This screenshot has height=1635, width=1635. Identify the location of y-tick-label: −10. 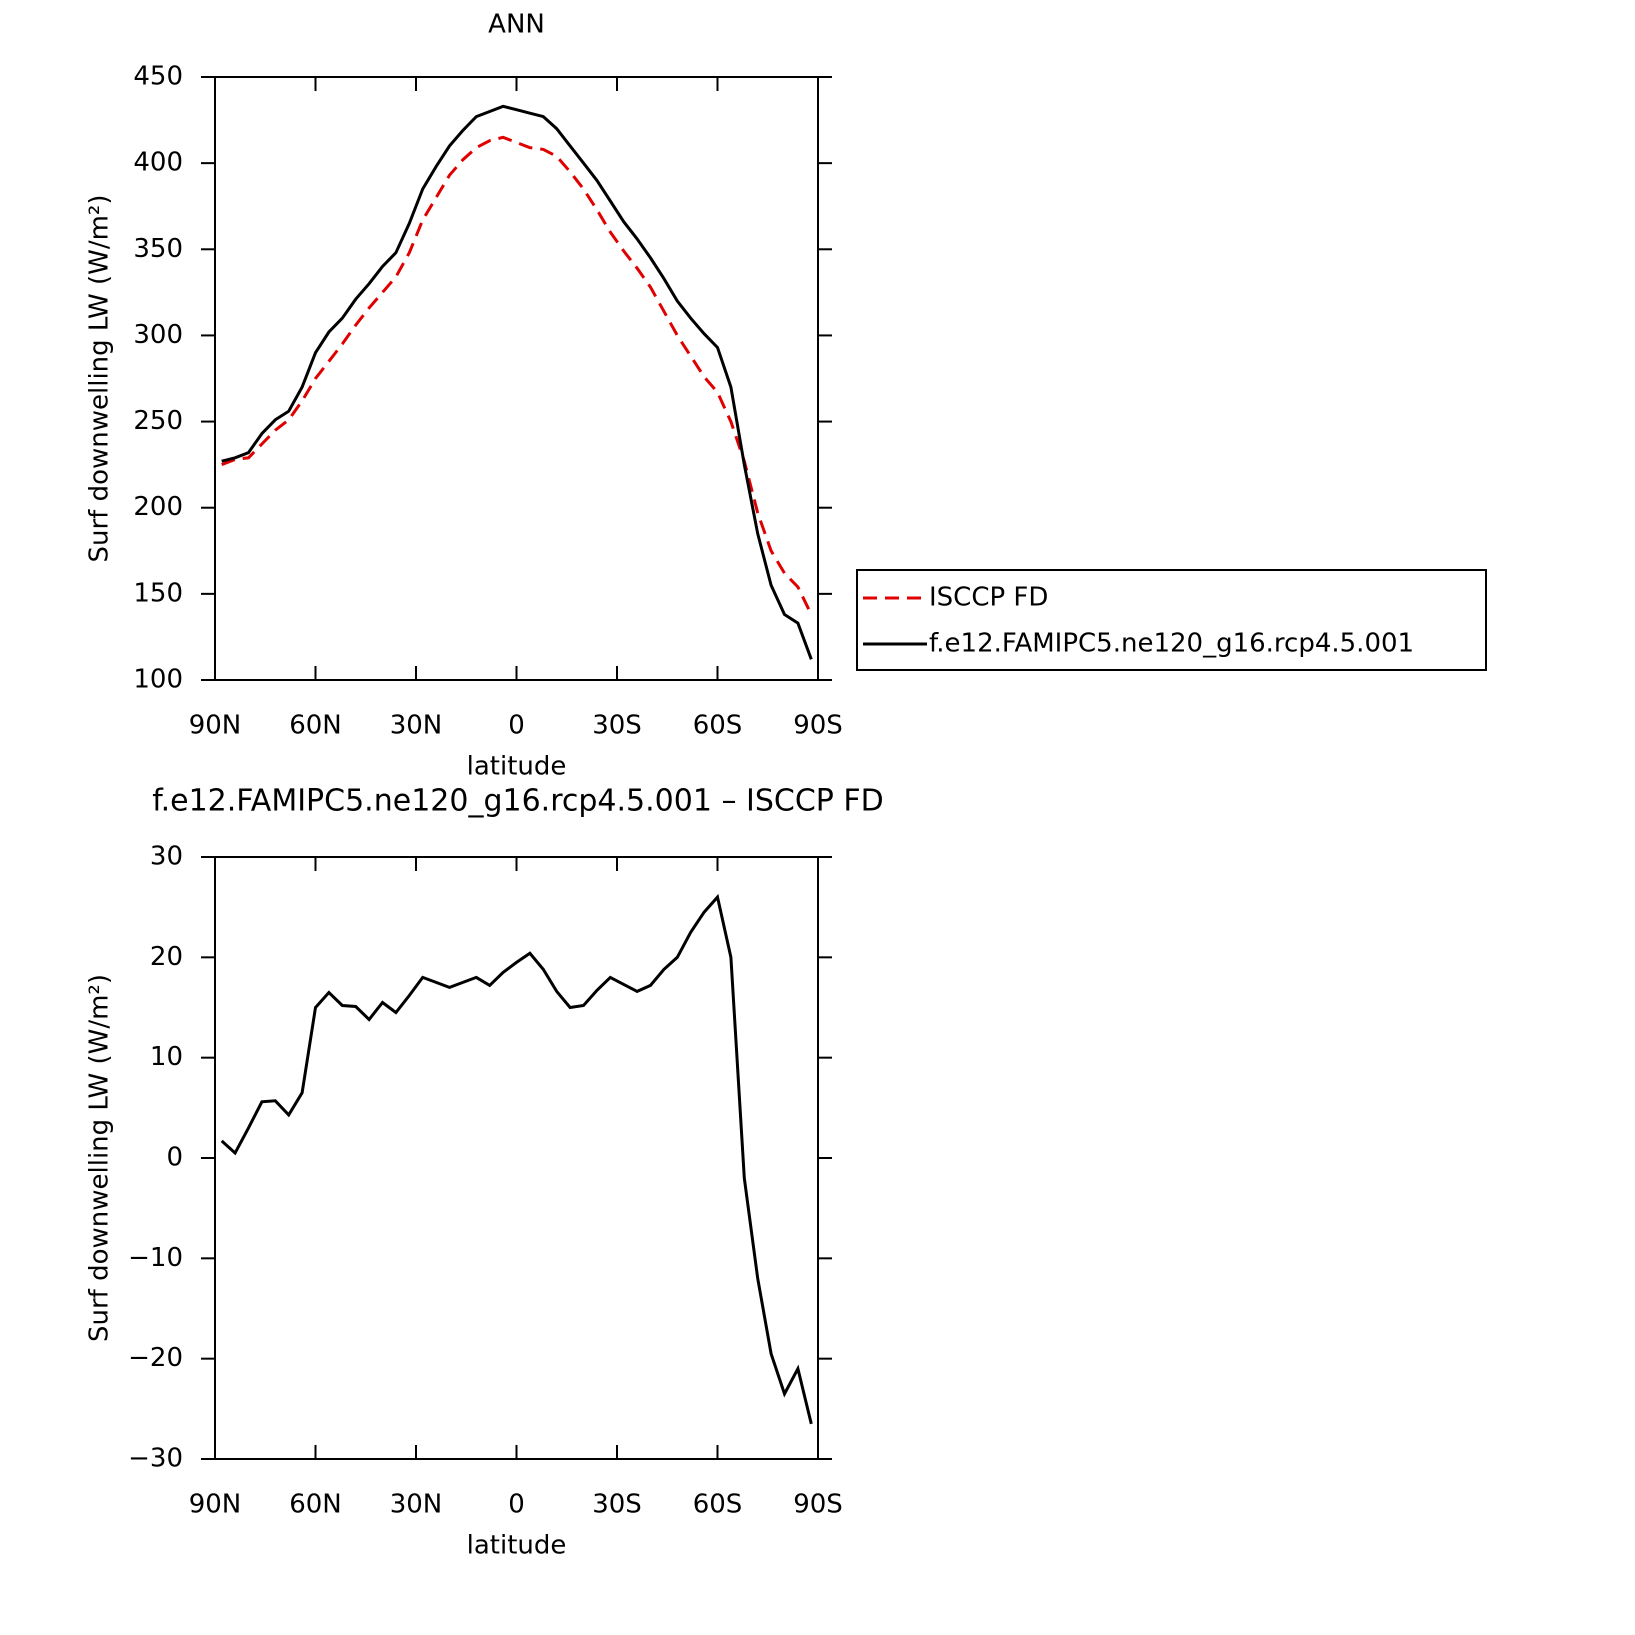
(155, 1258).